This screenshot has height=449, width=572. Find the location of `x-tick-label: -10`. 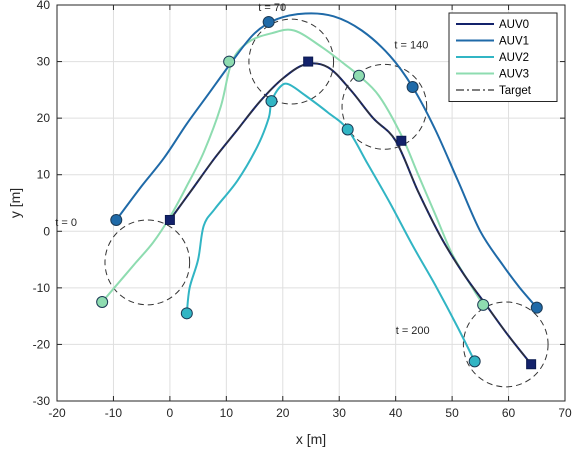

x-tick-label: -10 is located at coordinates (114, 413).